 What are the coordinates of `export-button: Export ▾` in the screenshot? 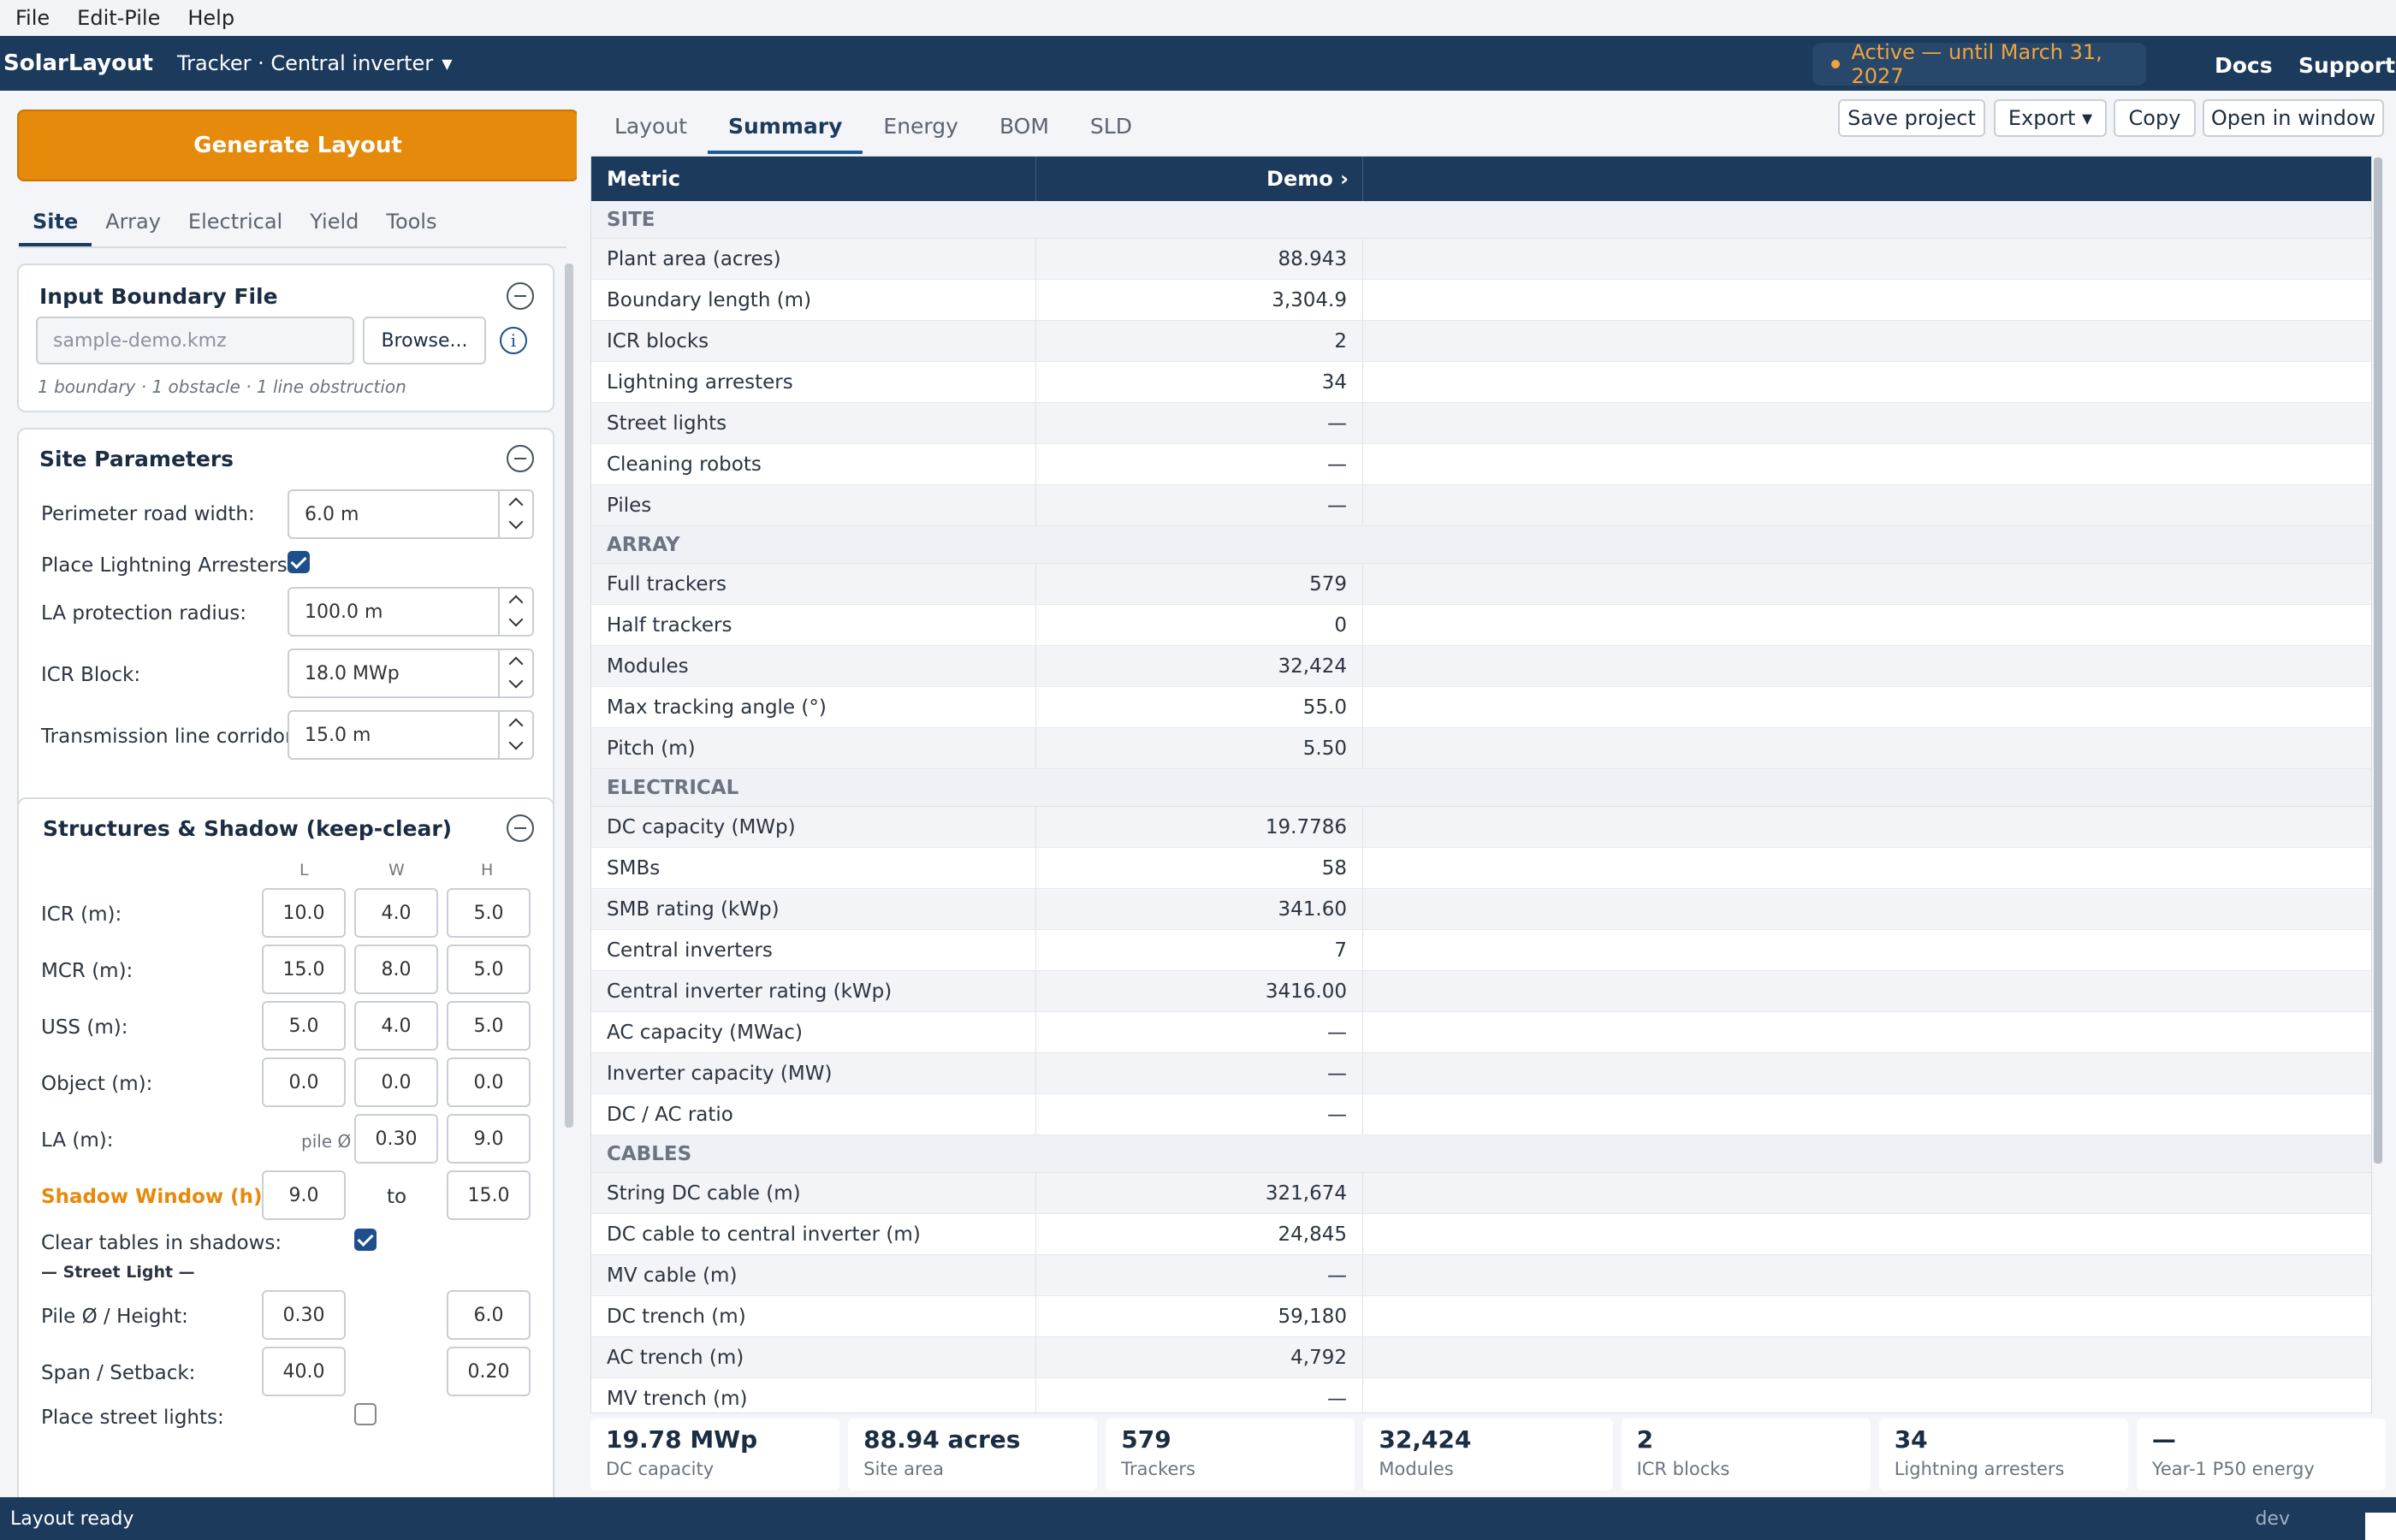 It's located at (2050, 118).